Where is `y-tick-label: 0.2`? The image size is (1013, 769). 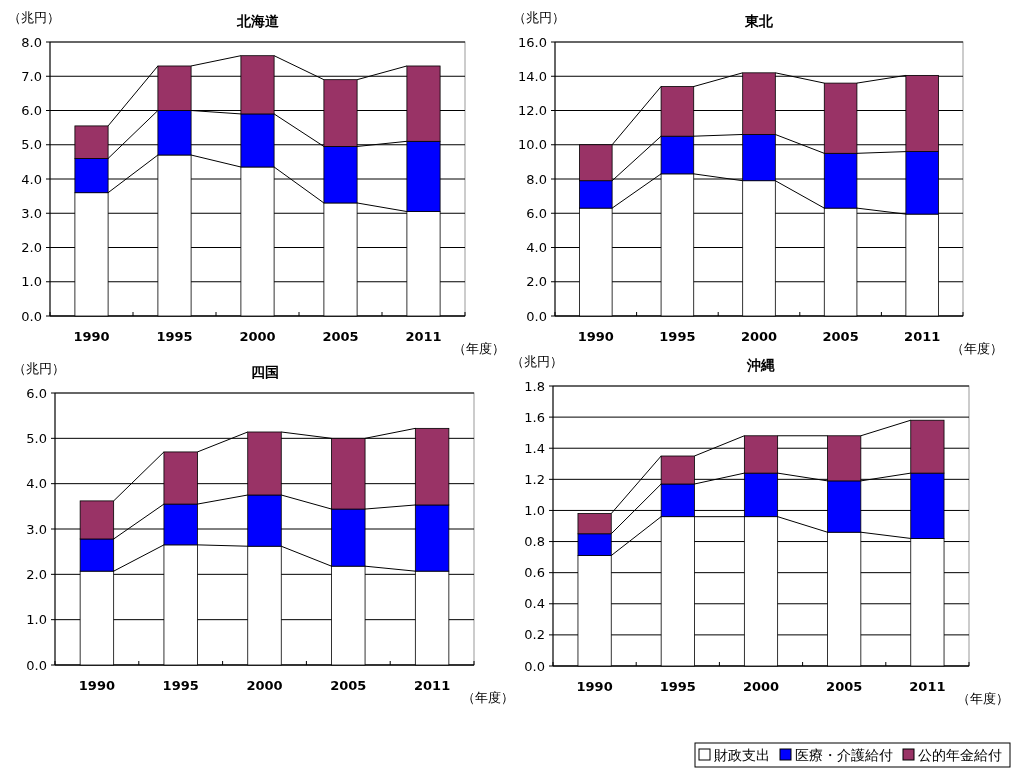
y-tick-label: 0.2 is located at coordinates (534, 635).